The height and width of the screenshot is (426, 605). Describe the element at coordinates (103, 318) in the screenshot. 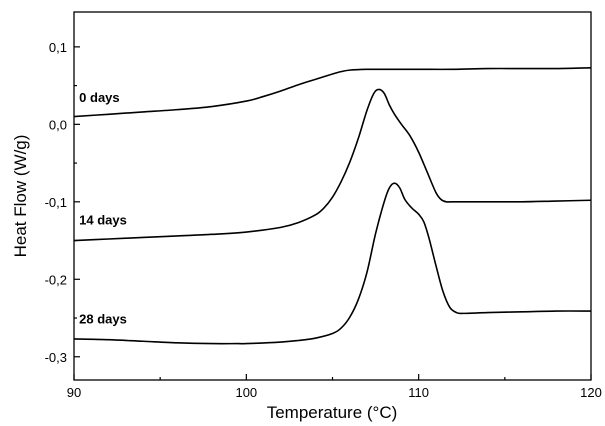

I see `series-label-2: 28 days` at that location.